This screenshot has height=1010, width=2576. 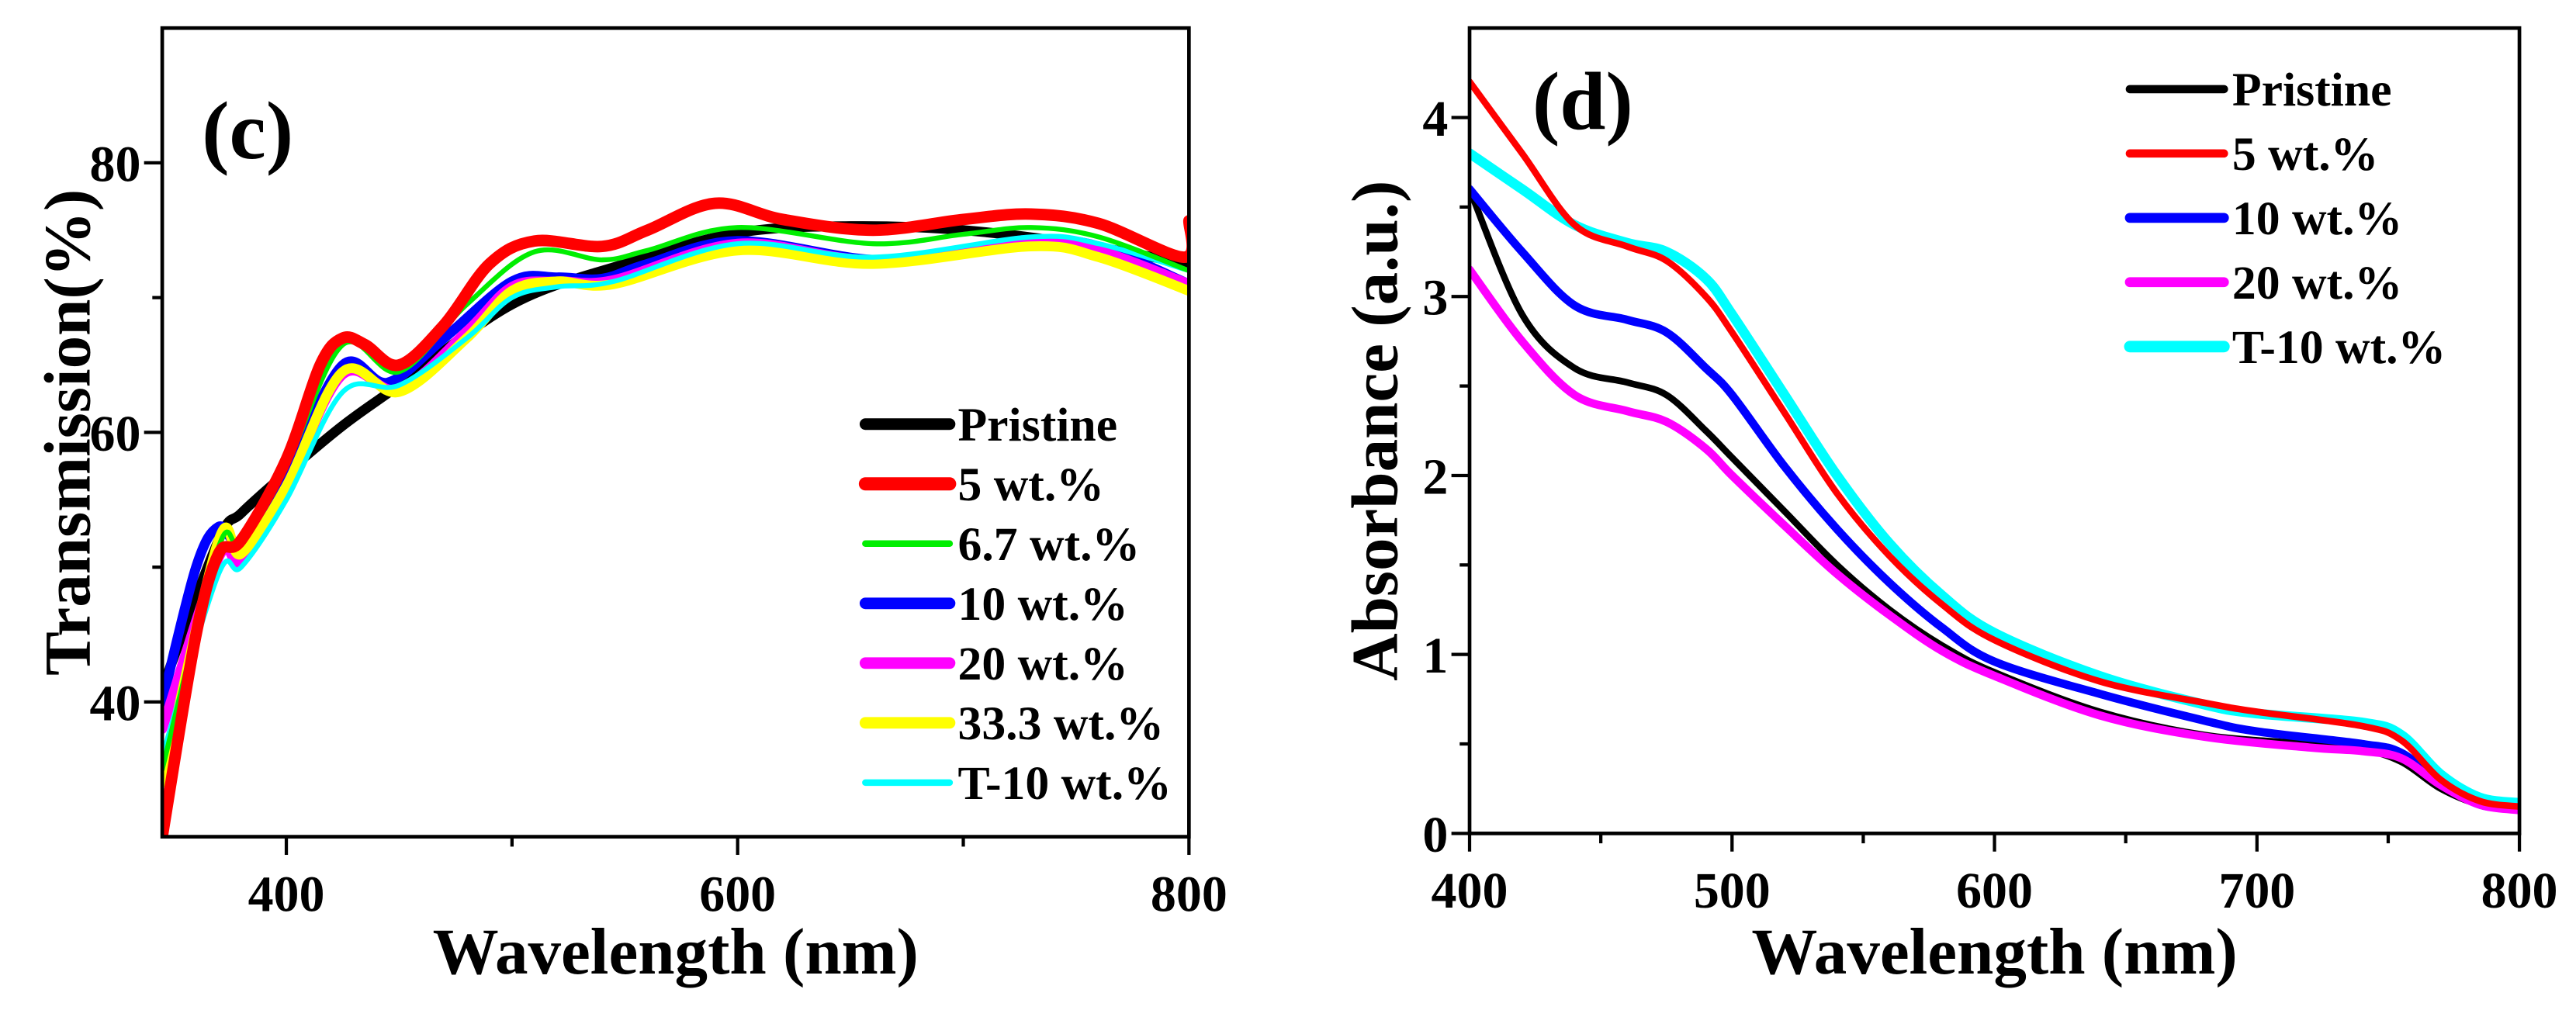 I want to click on legend: Pristine 5 wt.% 10 wt.% 20 wt.% T-10 wt.%, so click(x=2285, y=219).